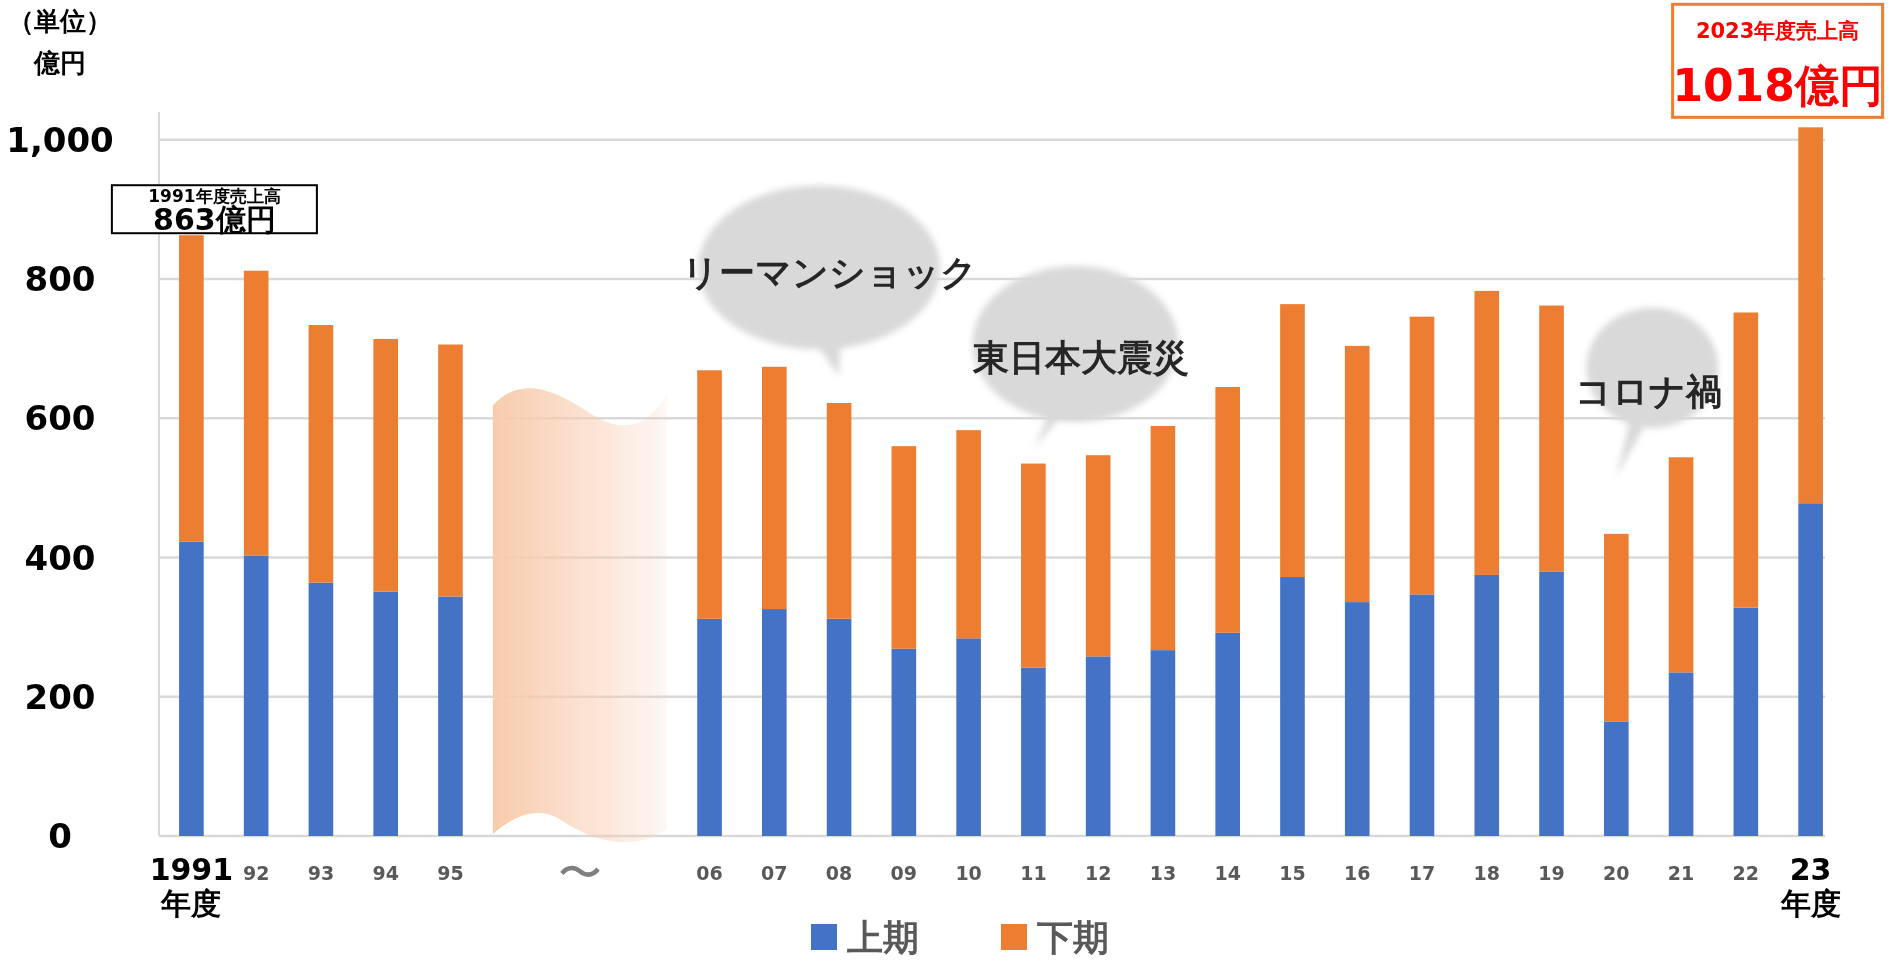 This screenshot has height=973, width=1893. Describe the element at coordinates (1777, 65) in the screenshot. I see `annotation: 2023年度売上高 1018億円` at that location.